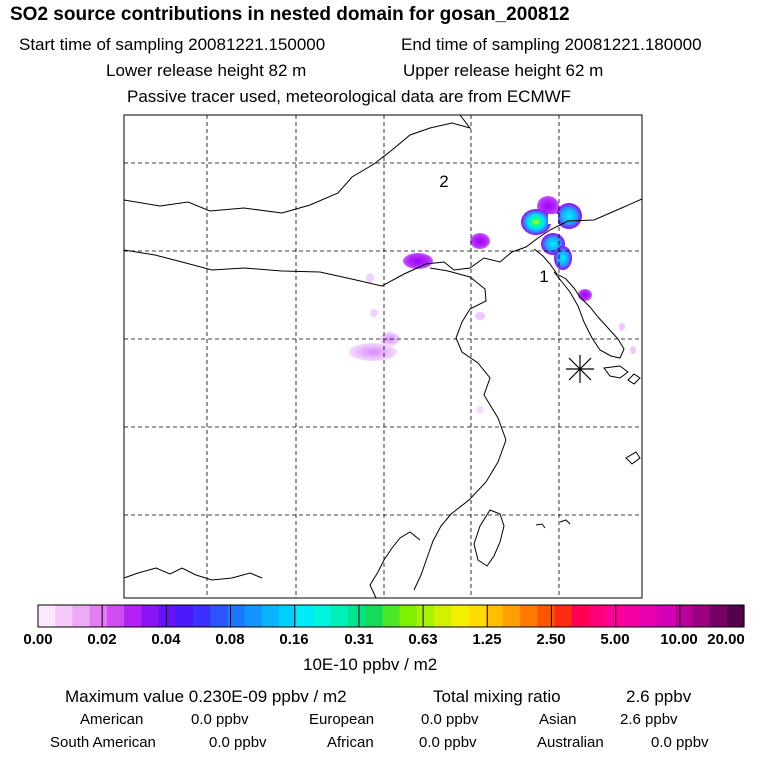 Image resolution: width=768 pixels, height=768 pixels. Describe the element at coordinates (551, 44) in the screenshot. I see `end-time: End time of sampling 20081221.180000` at that location.